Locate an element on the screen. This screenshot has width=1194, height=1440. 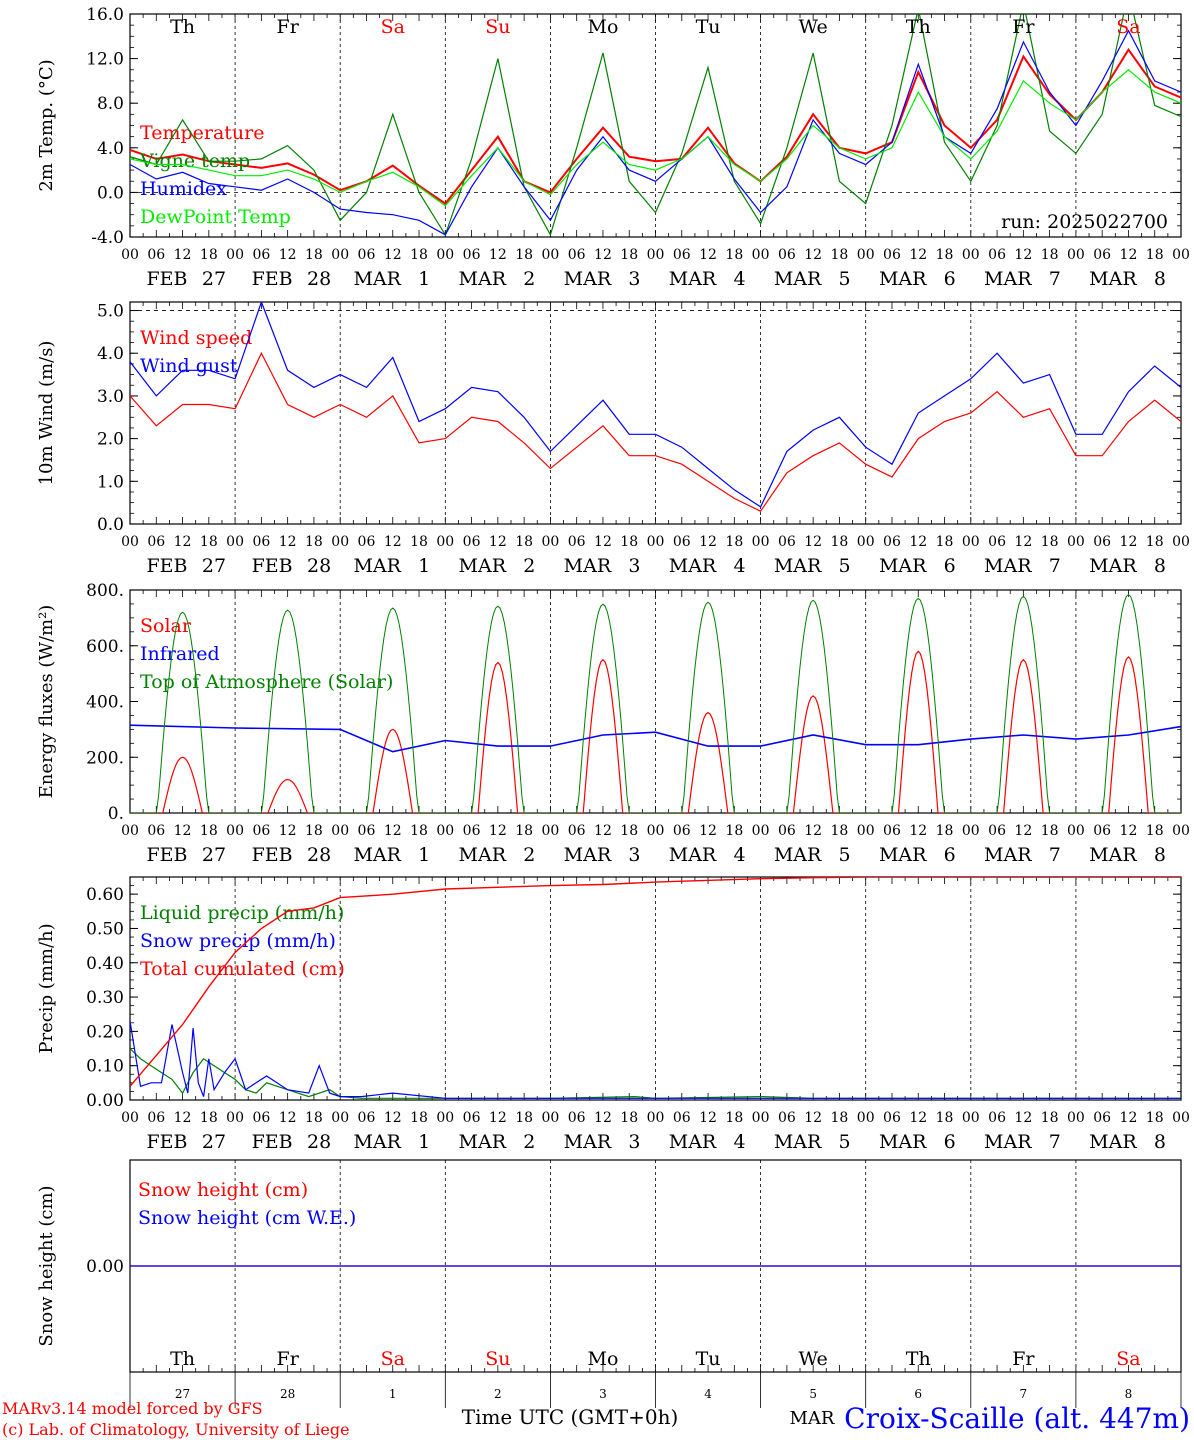
y-axis-label: Snow height (cm) is located at coordinates (46, 1265).